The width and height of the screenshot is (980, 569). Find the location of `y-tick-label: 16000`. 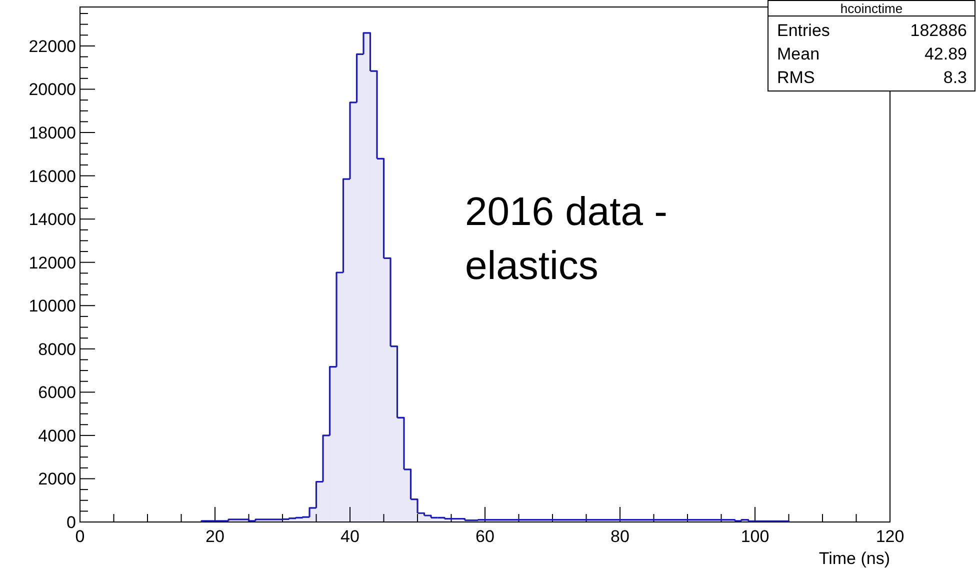

y-tick-label: 16000 is located at coordinates (52, 176).